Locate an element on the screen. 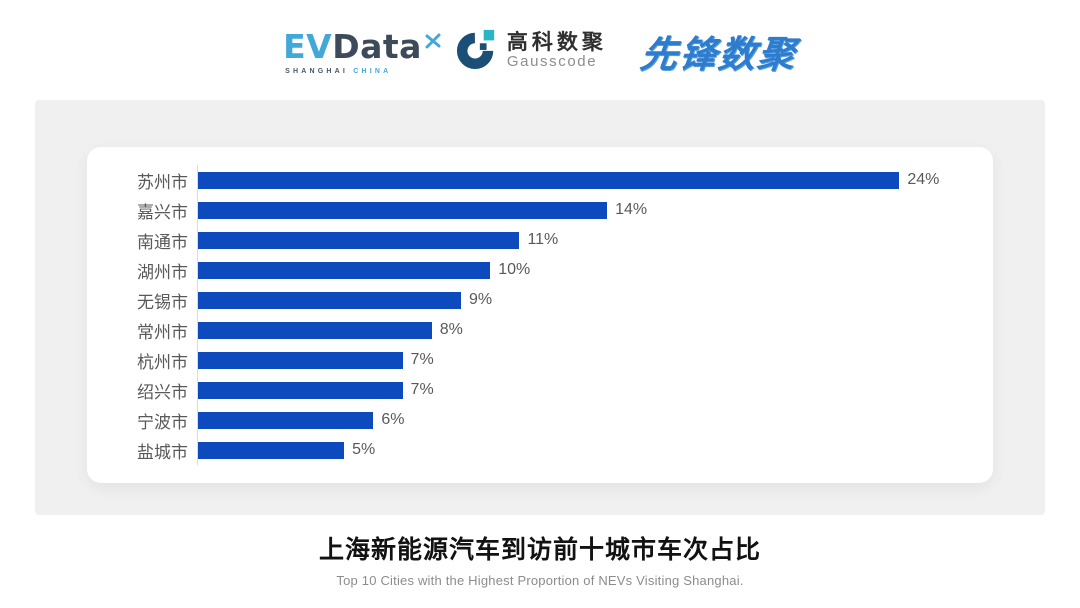 Image resolution: width=1080 pixels, height=608 pixels. evdata-data-text: Data is located at coordinates (377, 46).